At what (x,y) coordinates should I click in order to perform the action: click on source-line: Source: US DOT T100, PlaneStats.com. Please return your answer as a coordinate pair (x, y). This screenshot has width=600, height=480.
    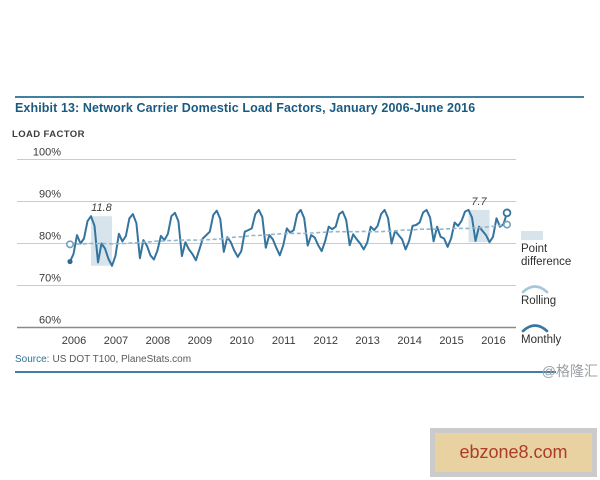
    Looking at the image, I should click on (103, 359).